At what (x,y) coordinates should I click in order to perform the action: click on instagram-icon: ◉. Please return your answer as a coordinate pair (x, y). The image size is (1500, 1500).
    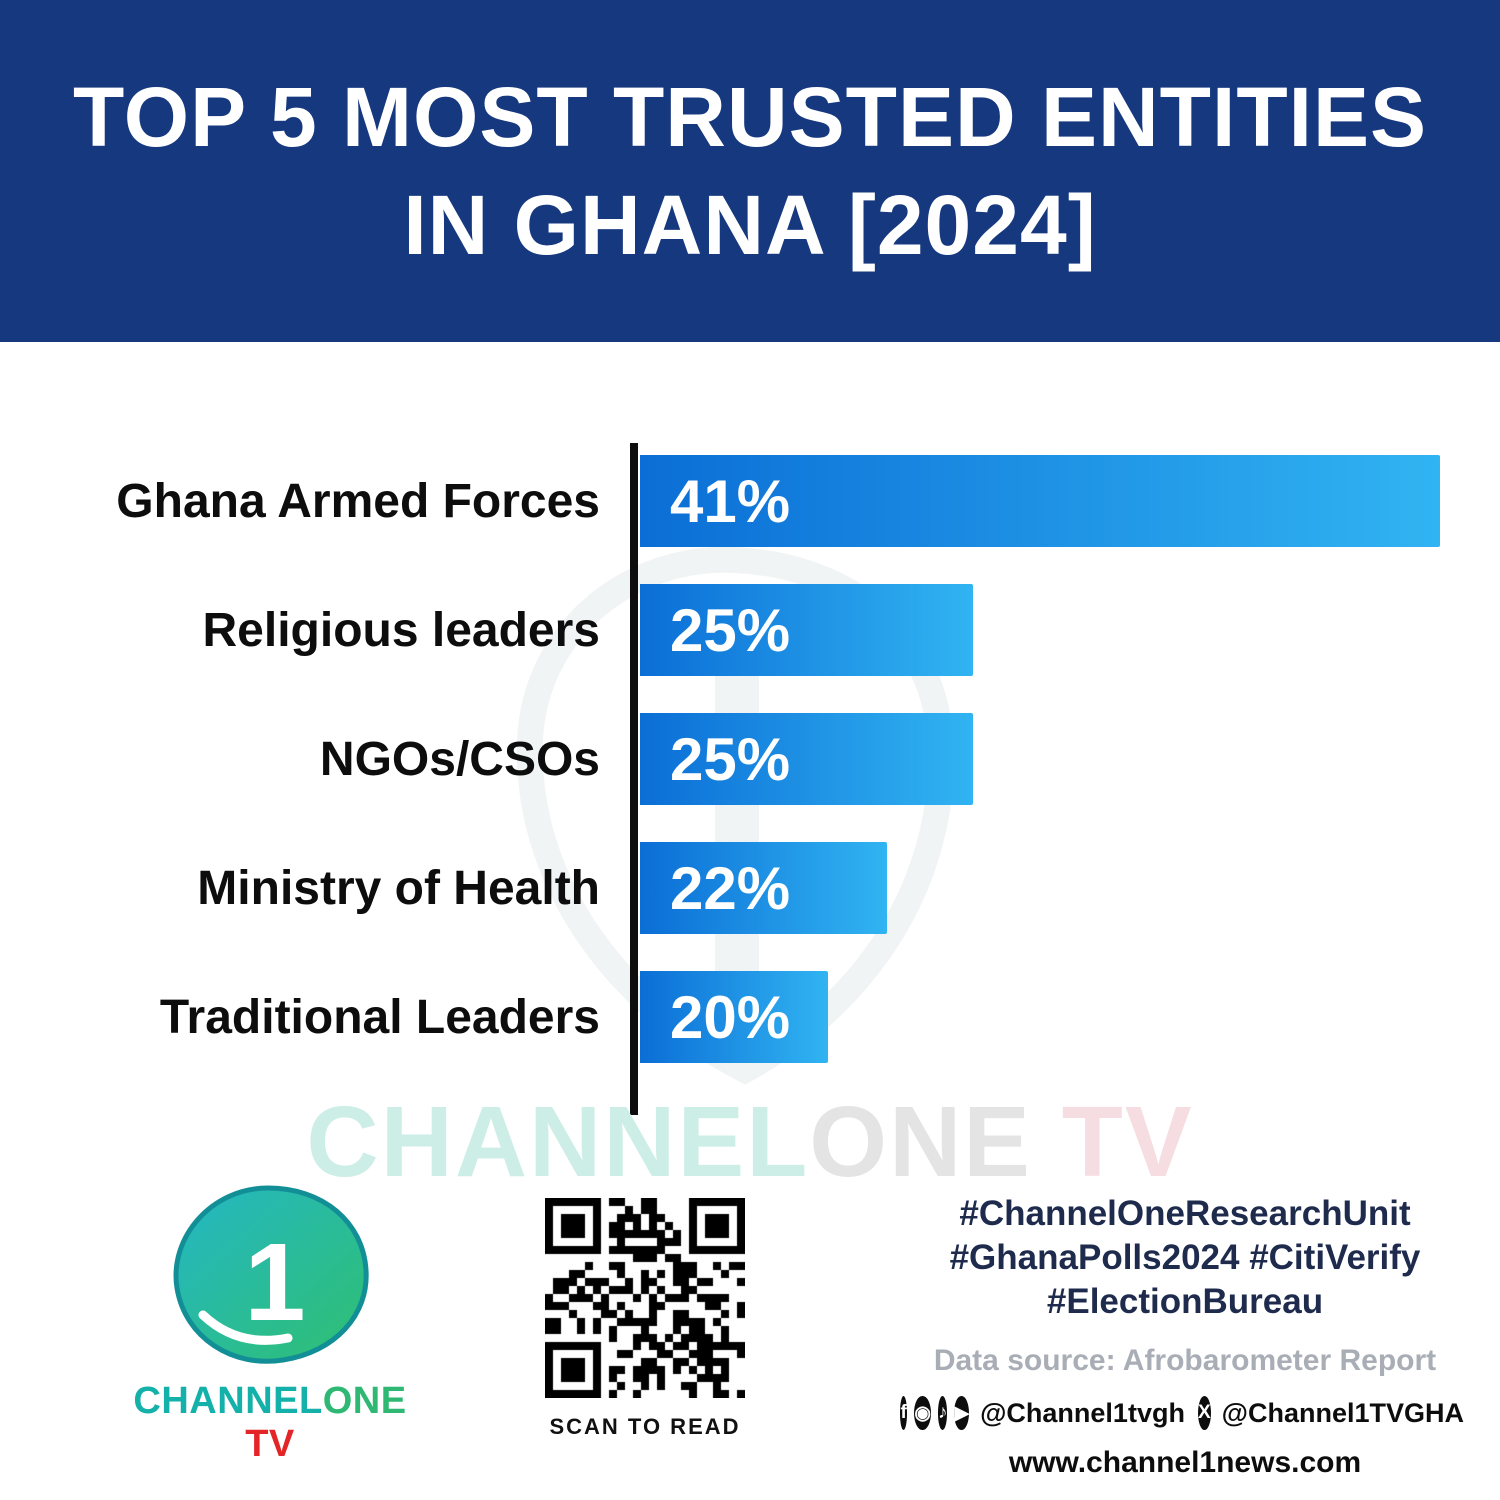
    Looking at the image, I should click on (922, 1413).